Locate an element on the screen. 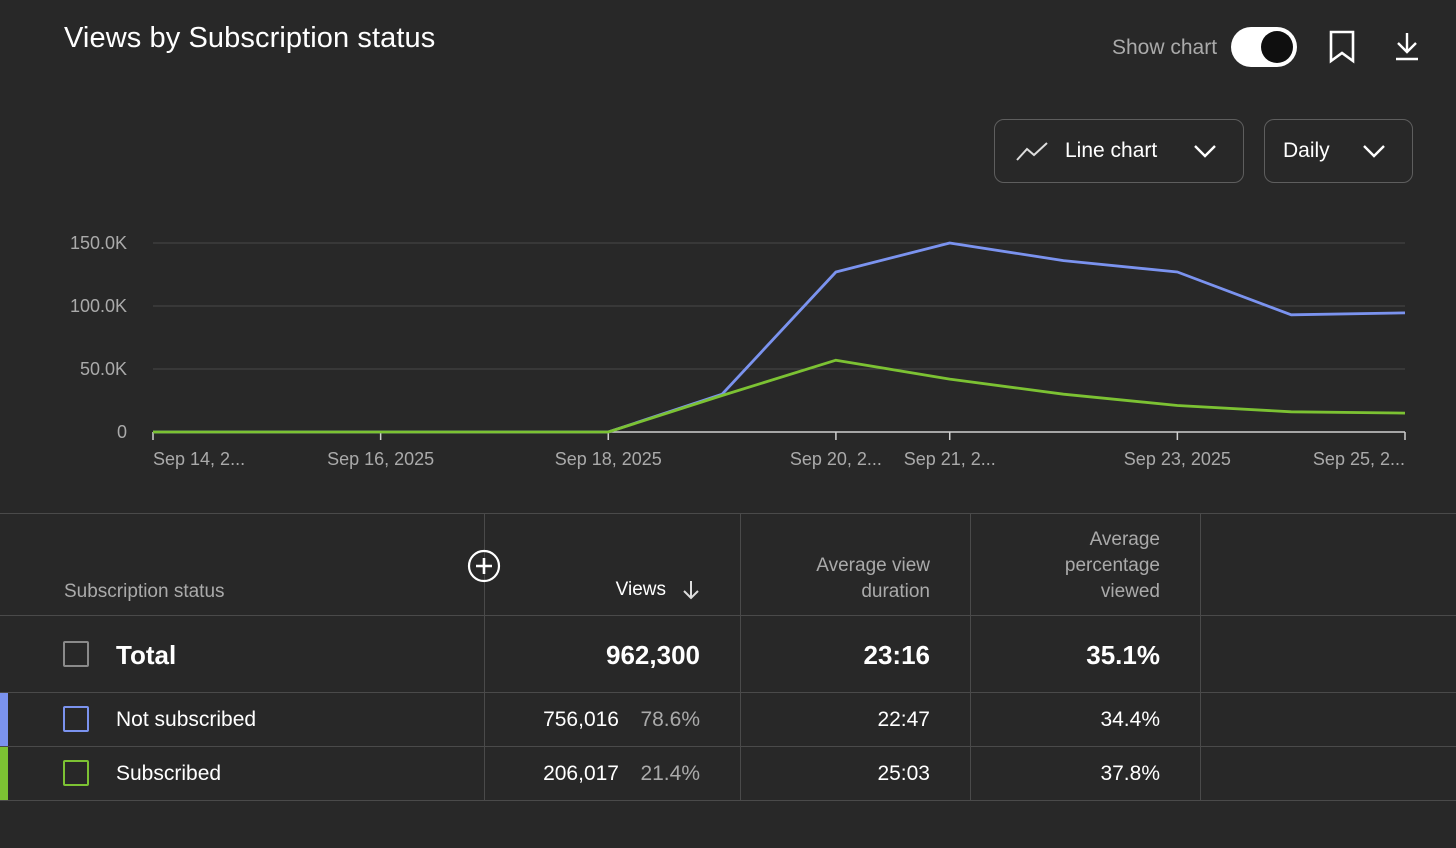  header-avg-view-duration: Average view duration is located at coordinates (873, 579).